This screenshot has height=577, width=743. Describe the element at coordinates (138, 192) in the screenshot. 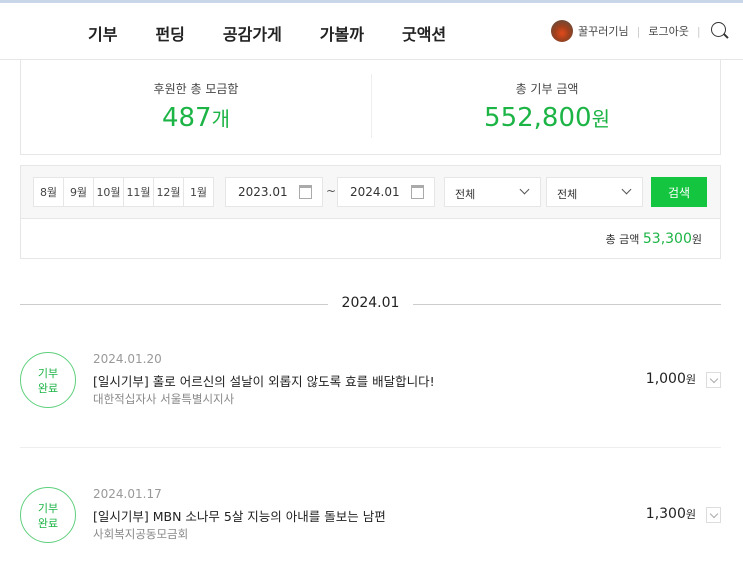

I see `month-button: 11월` at that location.